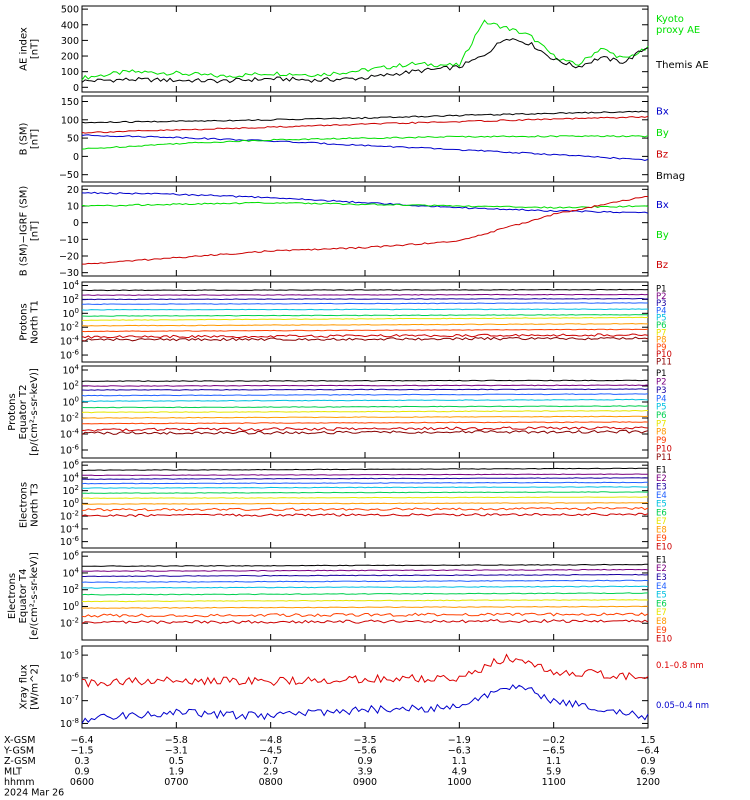 This screenshot has height=800, width=750. I want to click on y-axis-label: Xray flux, so click(24, 687).